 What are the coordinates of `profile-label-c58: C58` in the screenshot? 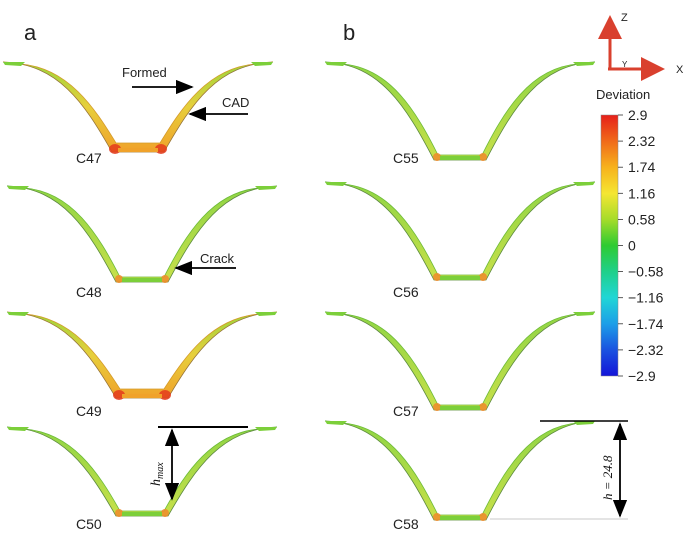 It's located at (406, 524).